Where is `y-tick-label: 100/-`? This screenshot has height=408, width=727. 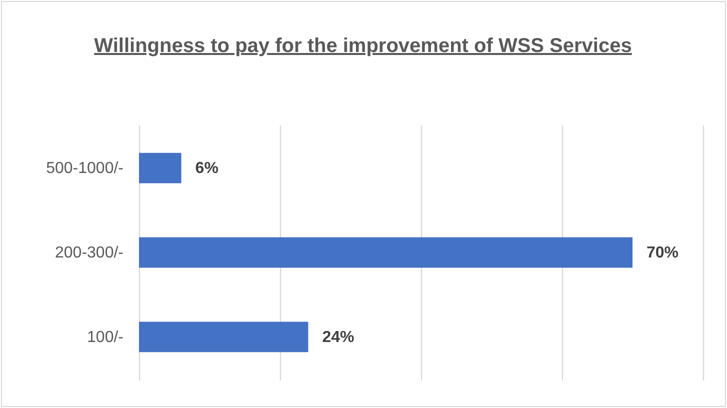
y-tick-label: 100/- is located at coordinates (105, 337).